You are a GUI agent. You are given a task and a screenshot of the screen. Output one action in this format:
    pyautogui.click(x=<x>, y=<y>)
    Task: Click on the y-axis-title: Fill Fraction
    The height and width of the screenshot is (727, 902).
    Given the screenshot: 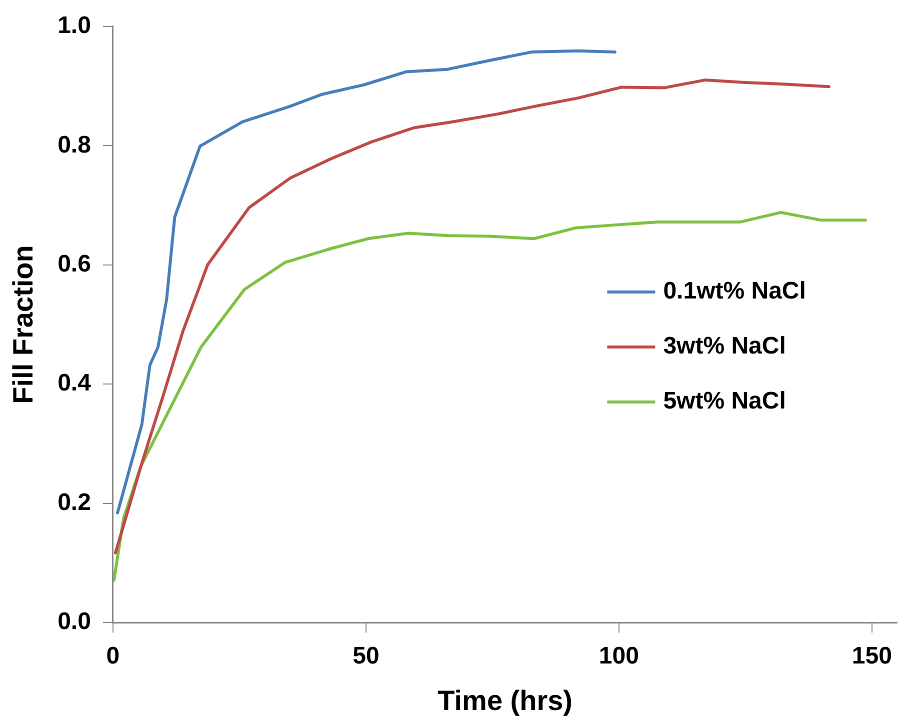 What is the action you would take?
    pyautogui.click(x=23, y=324)
    